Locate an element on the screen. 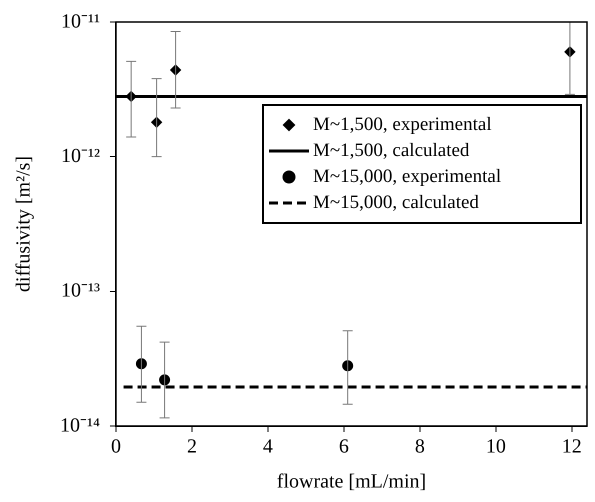 The height and width of the screenshot is (502, 595). x-tick-label: 0 is located at coordinates (115, 446).